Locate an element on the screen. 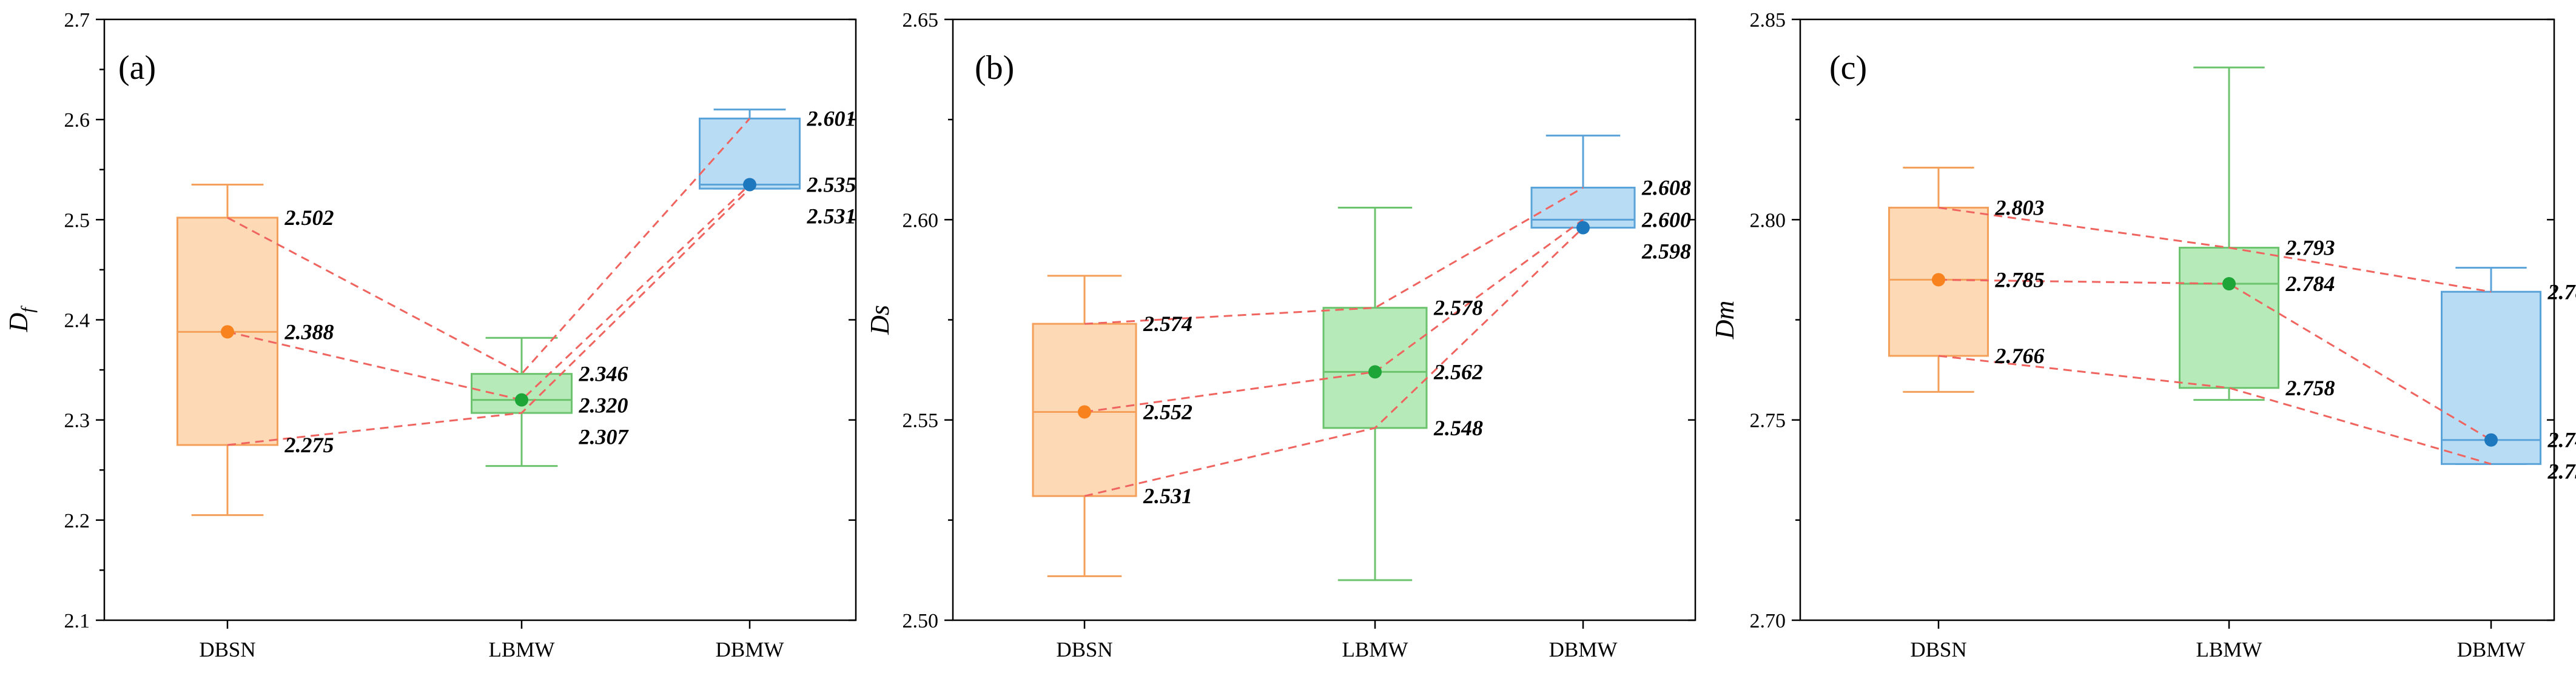 Image resolution: width=2576 pixels, height=676 pixels. value-label: 2.578 is located at coordinates (1458, 308).